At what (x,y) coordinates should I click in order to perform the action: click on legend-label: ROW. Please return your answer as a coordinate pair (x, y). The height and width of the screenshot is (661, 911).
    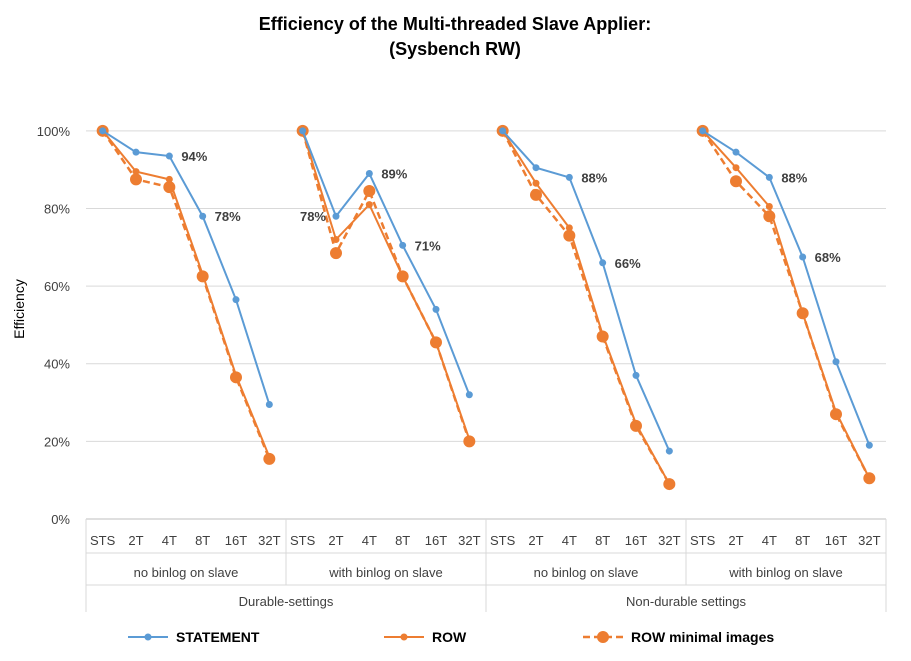
    Looking at the image, I should click on (449, 637).